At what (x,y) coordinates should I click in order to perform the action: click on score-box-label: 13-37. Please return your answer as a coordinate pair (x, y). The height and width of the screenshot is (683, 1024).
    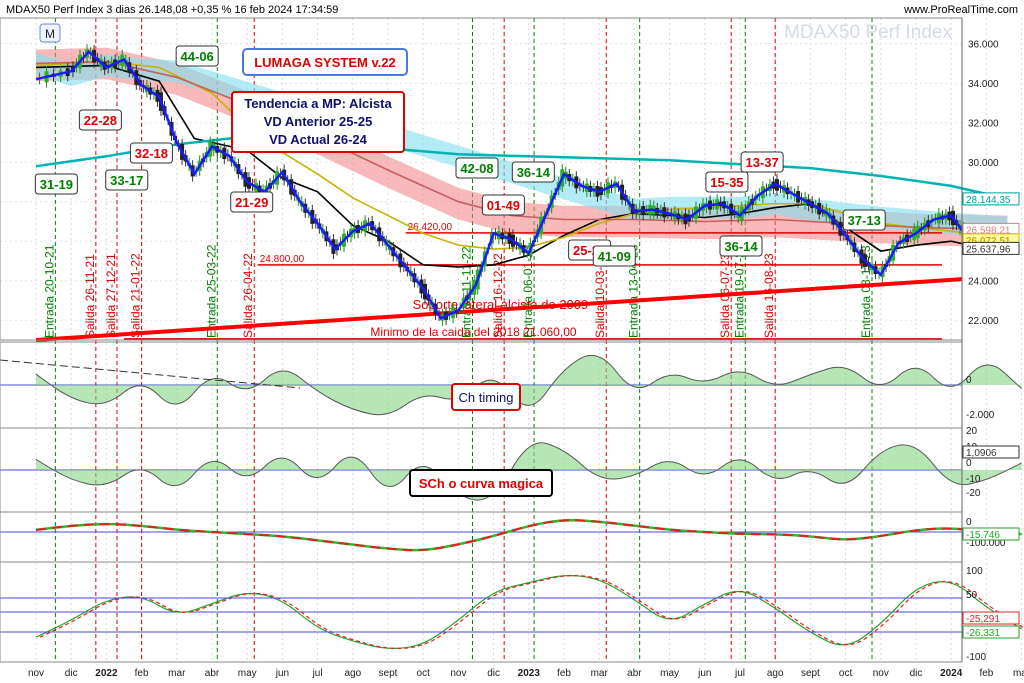
    Looking at the image, I should click on (761, 162).